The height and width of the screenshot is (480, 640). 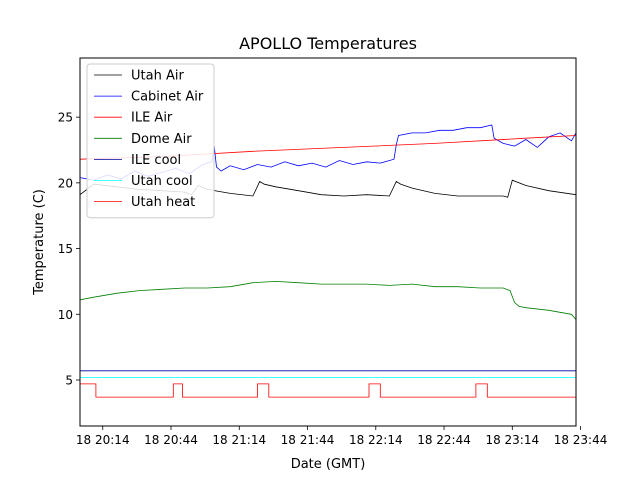 I want to click on legend-label-ile-air: ILE Air, so click(x=152, y=118).